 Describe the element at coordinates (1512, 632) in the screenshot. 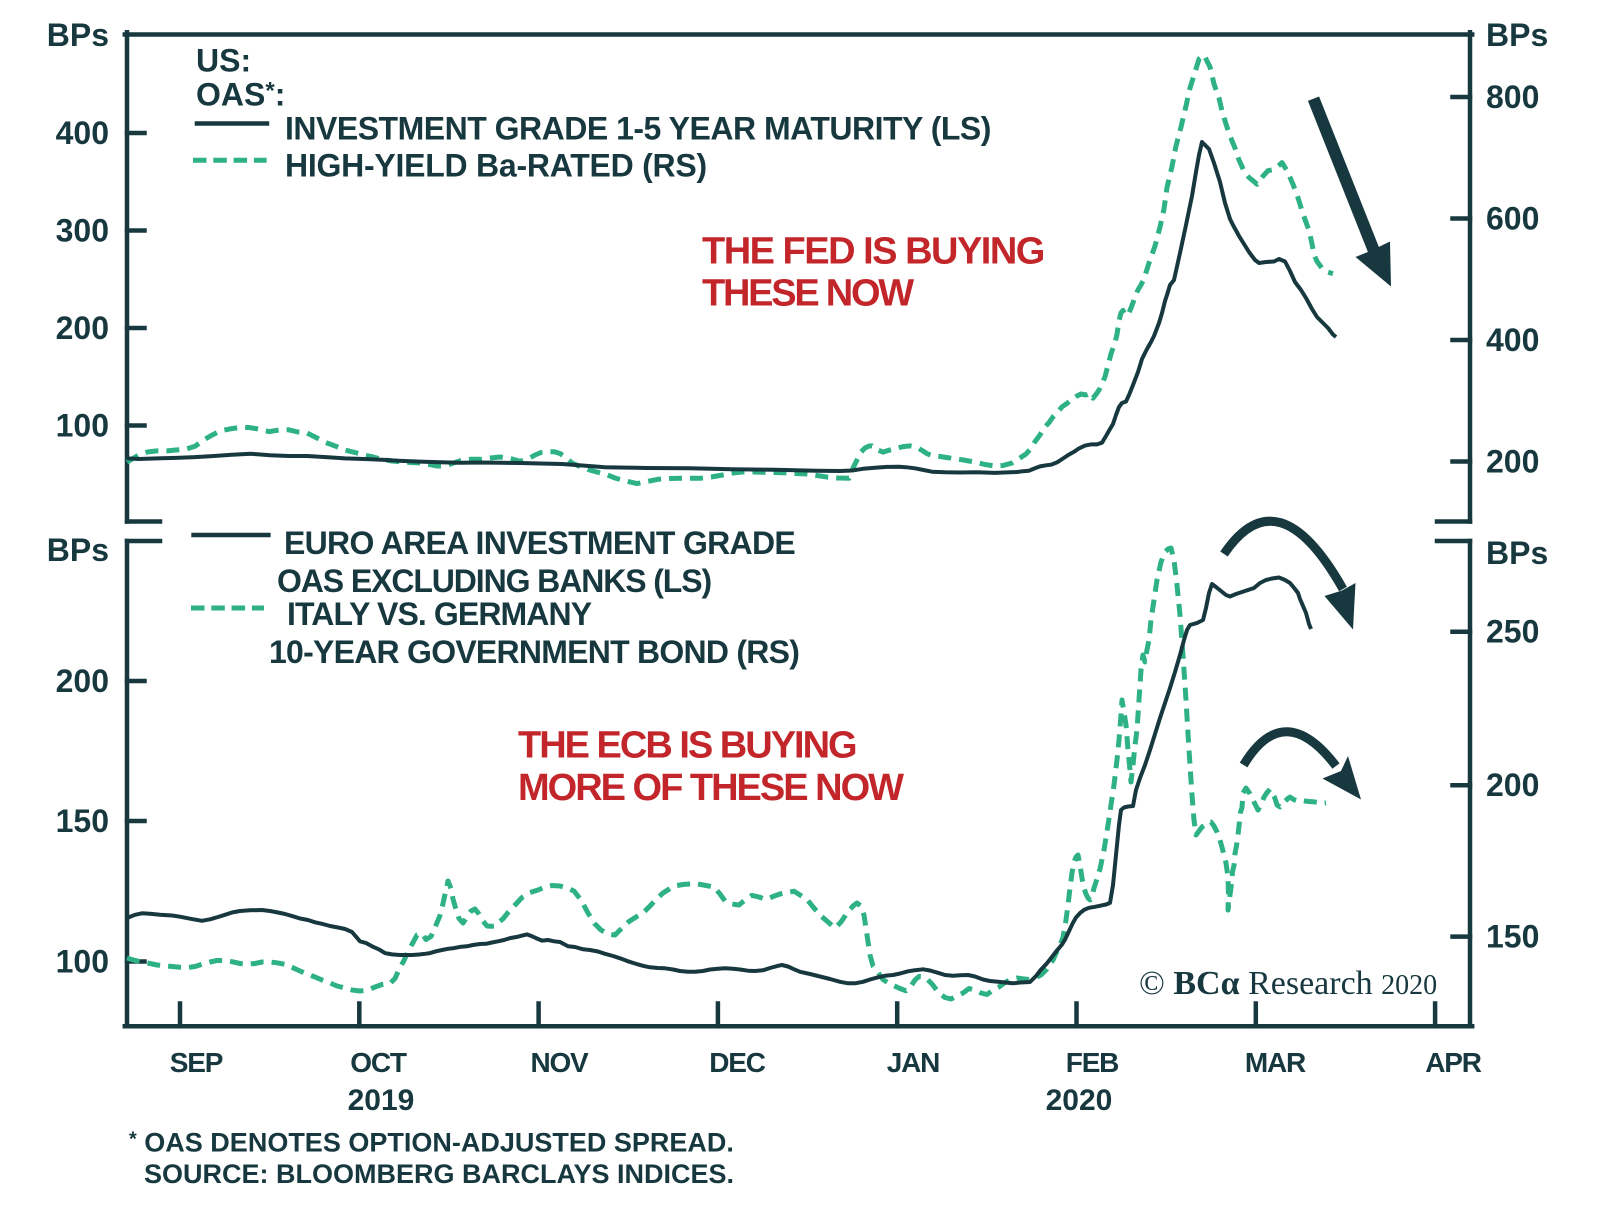

I see `svg-text: 250` at that location.